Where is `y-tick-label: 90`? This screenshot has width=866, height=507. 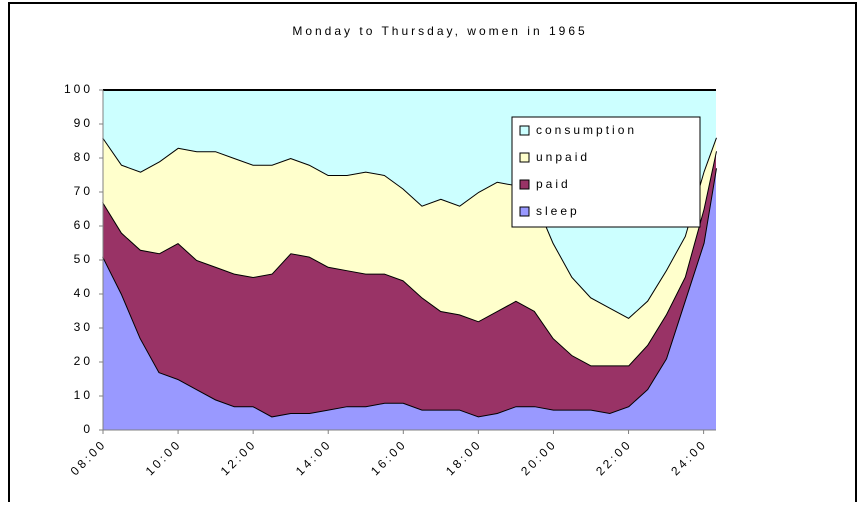 y-tick-label: 90 is located at coordinates (83, 123).